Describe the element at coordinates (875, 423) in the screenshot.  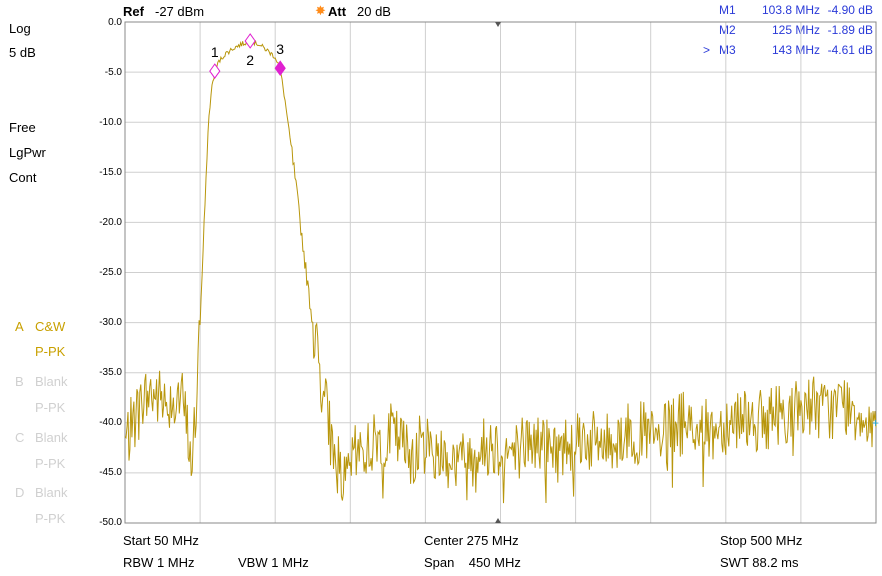
I see `ref-level-cursor-icon: +` at that location.